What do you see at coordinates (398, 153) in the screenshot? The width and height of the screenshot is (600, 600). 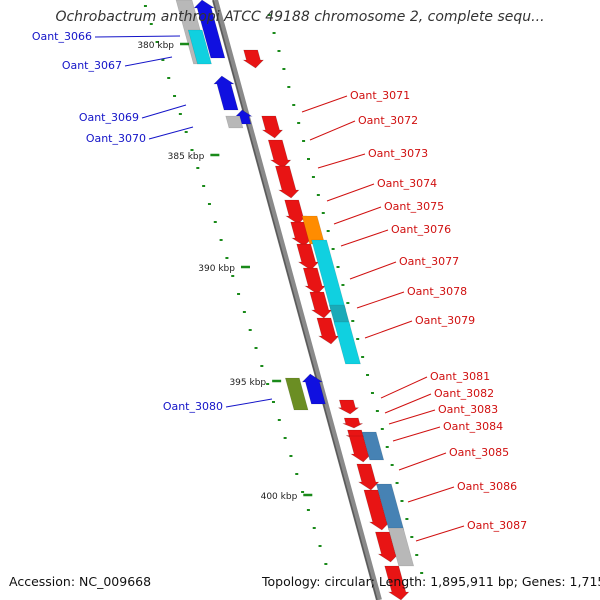 I see `gene-label-reverse: Oant_3073` at bounding box center [398, 153].